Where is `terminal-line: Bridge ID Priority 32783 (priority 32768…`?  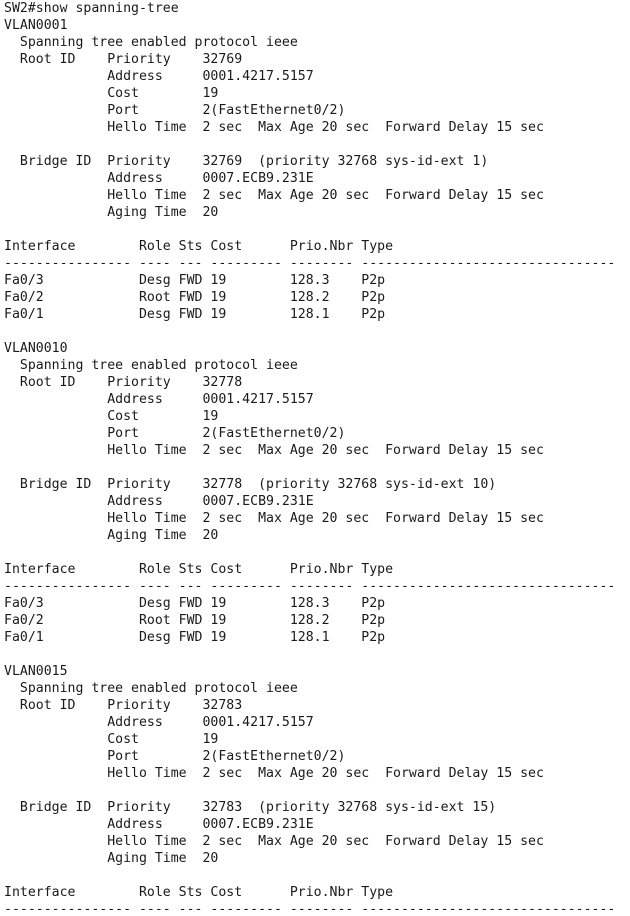
terminal-line: Bridge ID Priority 32783 (priority 32768… is located at coordinates (250, 807).